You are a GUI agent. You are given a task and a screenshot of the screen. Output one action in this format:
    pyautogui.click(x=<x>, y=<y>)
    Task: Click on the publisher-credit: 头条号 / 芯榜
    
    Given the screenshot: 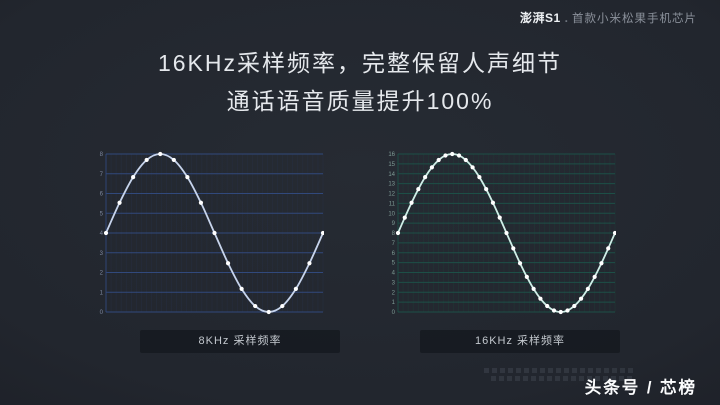 What is the action you would take?
    pyautogui.click(x=640, y=388)
    